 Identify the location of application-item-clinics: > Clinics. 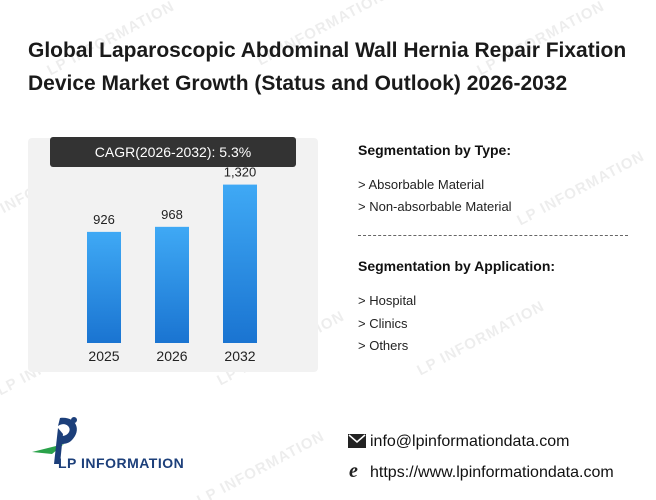
(383, 323).